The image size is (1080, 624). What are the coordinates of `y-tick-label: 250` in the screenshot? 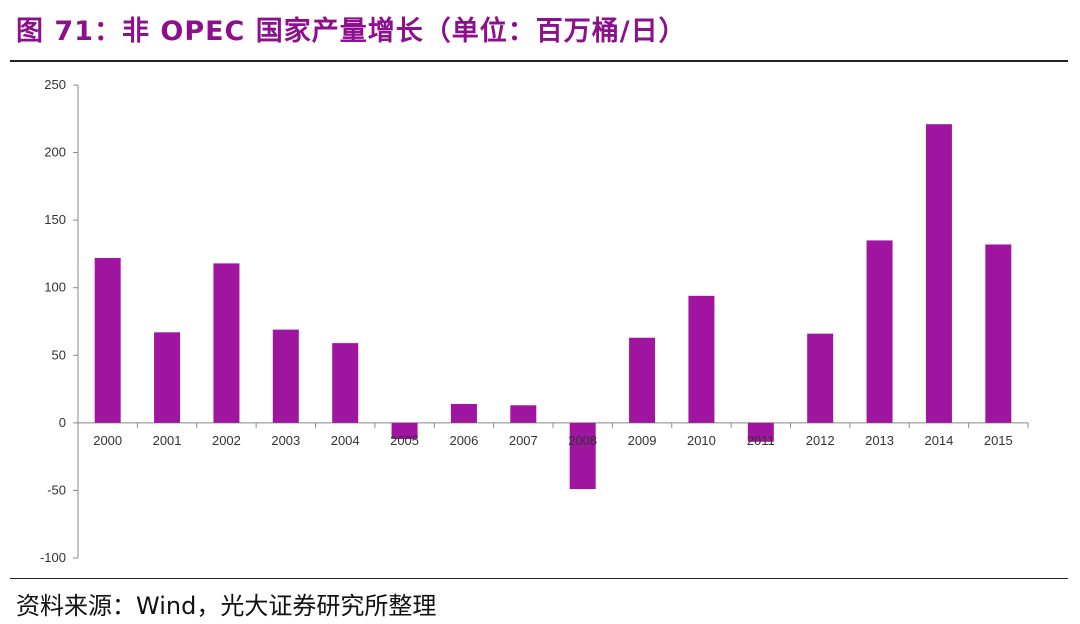 It's located at (55, 84).